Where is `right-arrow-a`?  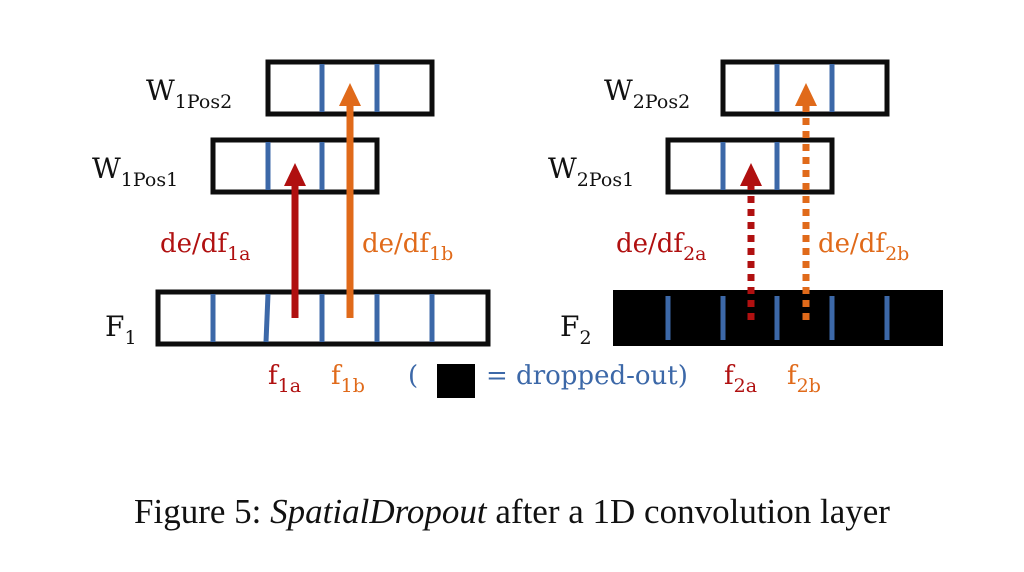
right-arrow-a is located at coordinates (751, 241).